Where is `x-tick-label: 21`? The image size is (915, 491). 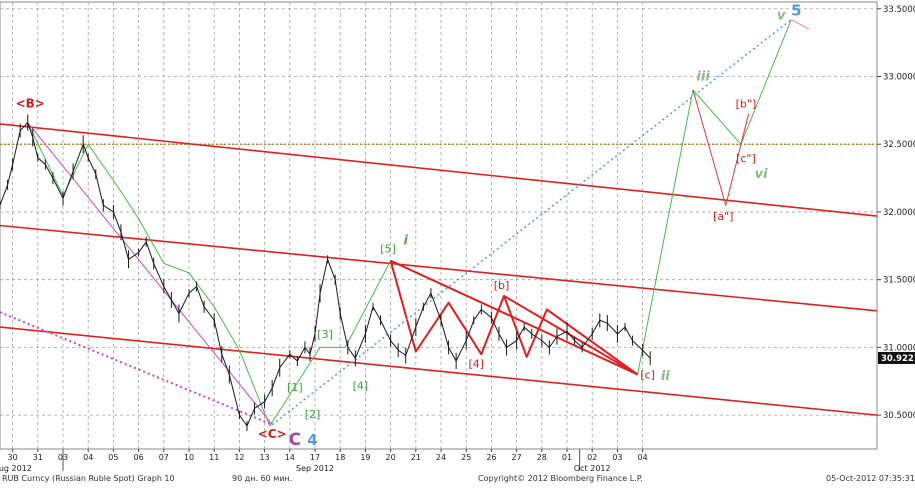 x-tick-label: 21 is located at coordinates (416, 457).